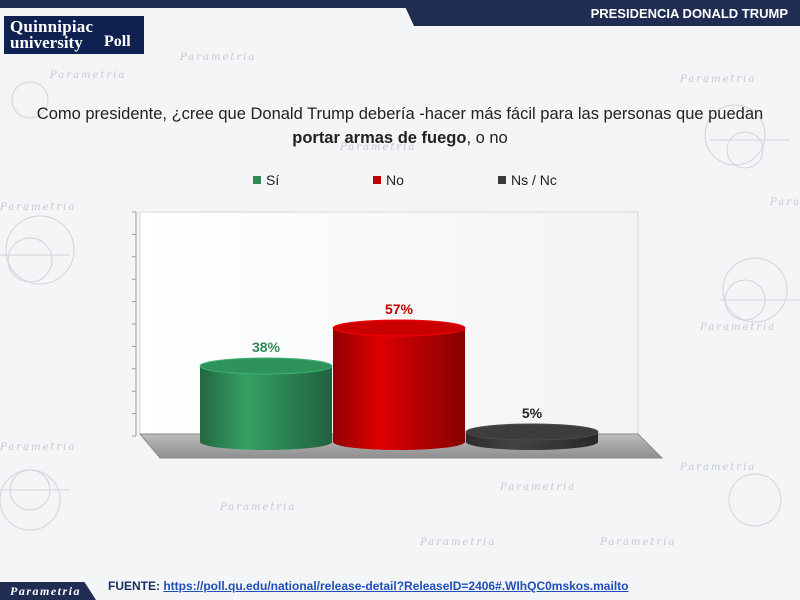  Describe the element at coordinates (46, 42) in the screenshot. I see `logo-line2: university` at that location.